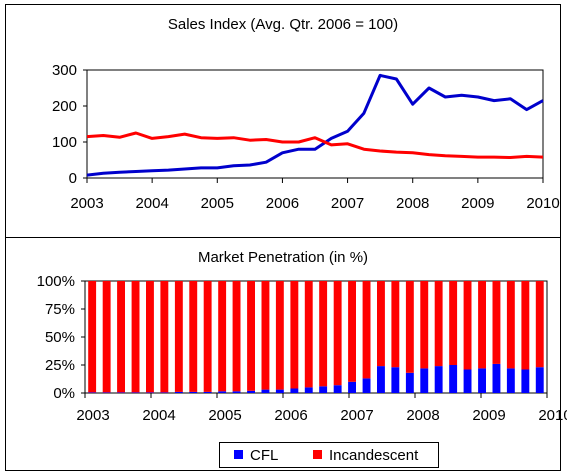  What do you see at coordinates (283, 24) in the screenshot?
I see `top-chart-title: Sales Index (Avg. Qtr. 2006 = 100)` at bounding box center [283, 24].